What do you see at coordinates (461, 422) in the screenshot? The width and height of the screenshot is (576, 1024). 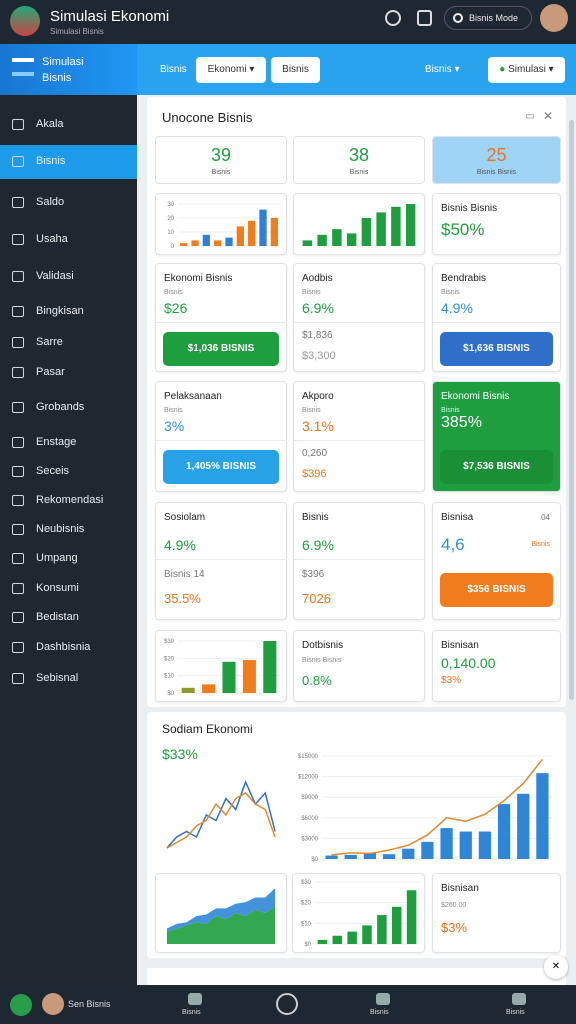 I see `card-value: 385%` at bounding box center [461, 422].